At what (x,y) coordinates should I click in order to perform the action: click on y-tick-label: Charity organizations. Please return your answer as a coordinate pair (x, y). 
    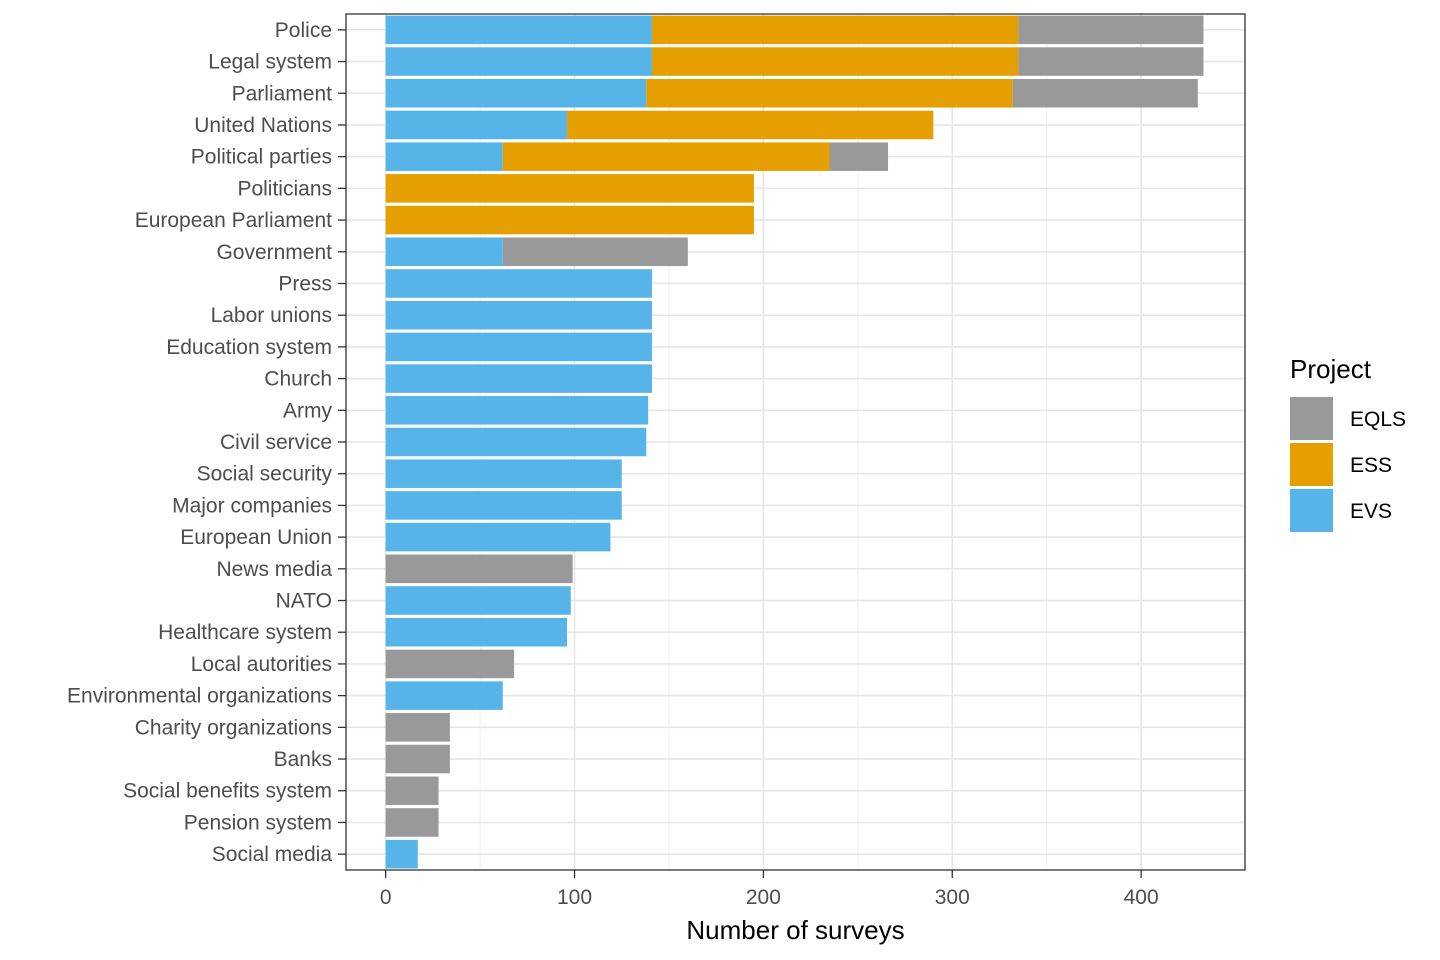
    Looking at the image, I should click on (233, 727).